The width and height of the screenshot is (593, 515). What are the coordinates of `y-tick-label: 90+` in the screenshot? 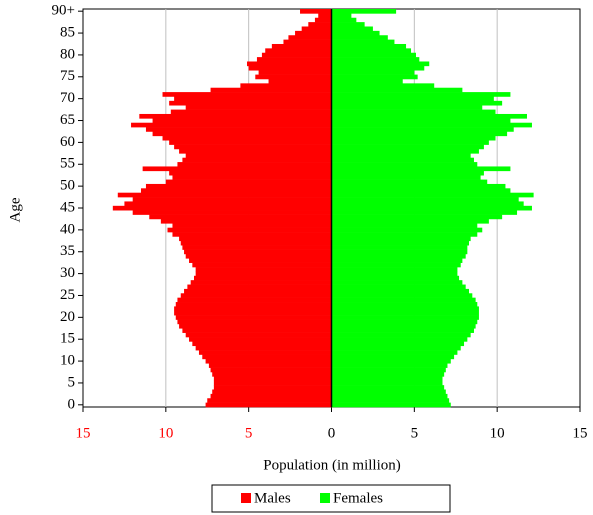 It's located at (63, 11).